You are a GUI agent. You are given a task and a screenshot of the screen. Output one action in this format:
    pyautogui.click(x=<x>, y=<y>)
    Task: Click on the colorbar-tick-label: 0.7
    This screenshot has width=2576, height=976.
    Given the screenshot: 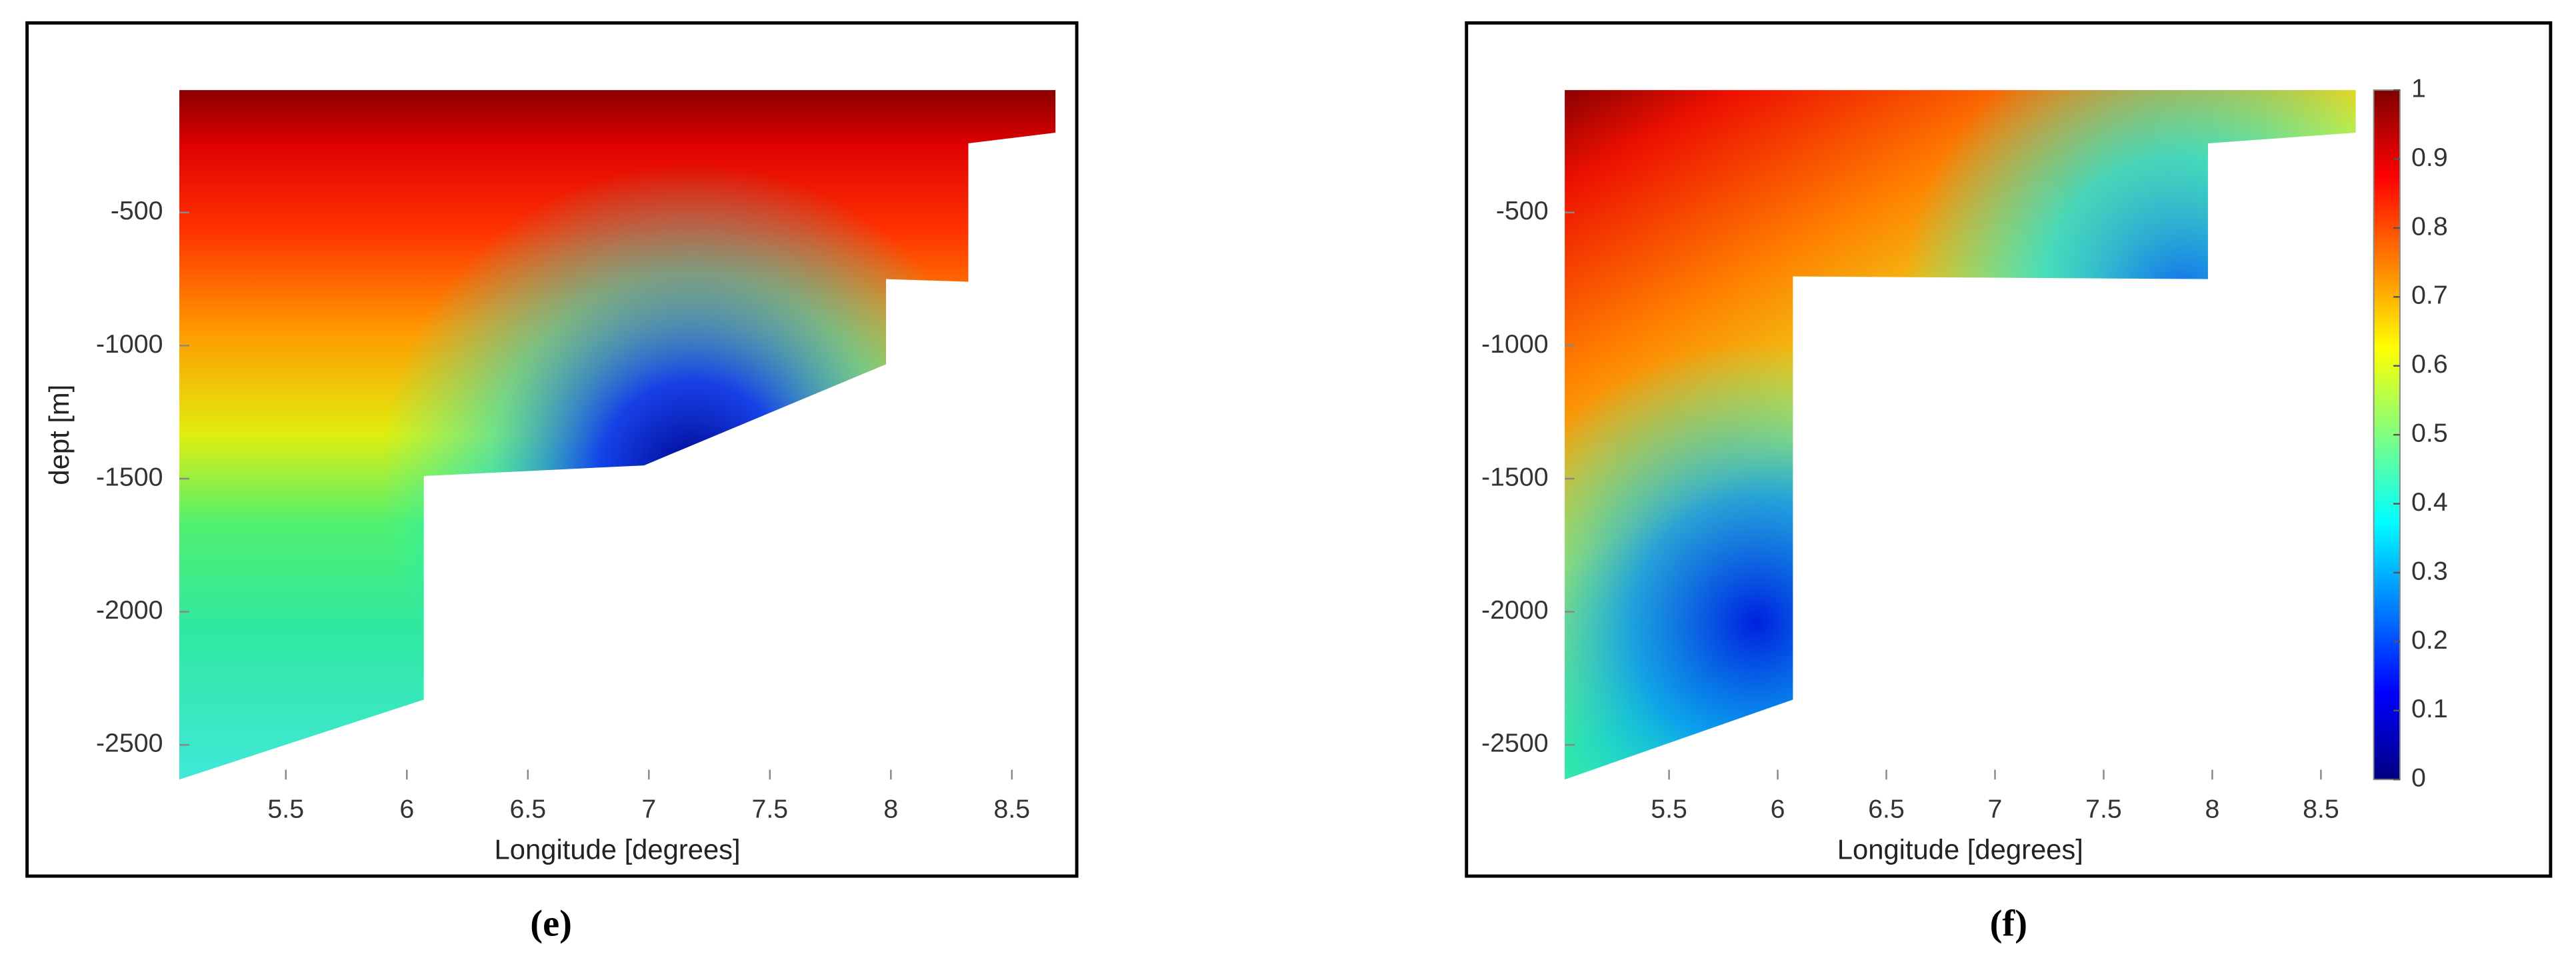 What is the action you would take?
    pyautogui.click(x=2429, y=295)
    